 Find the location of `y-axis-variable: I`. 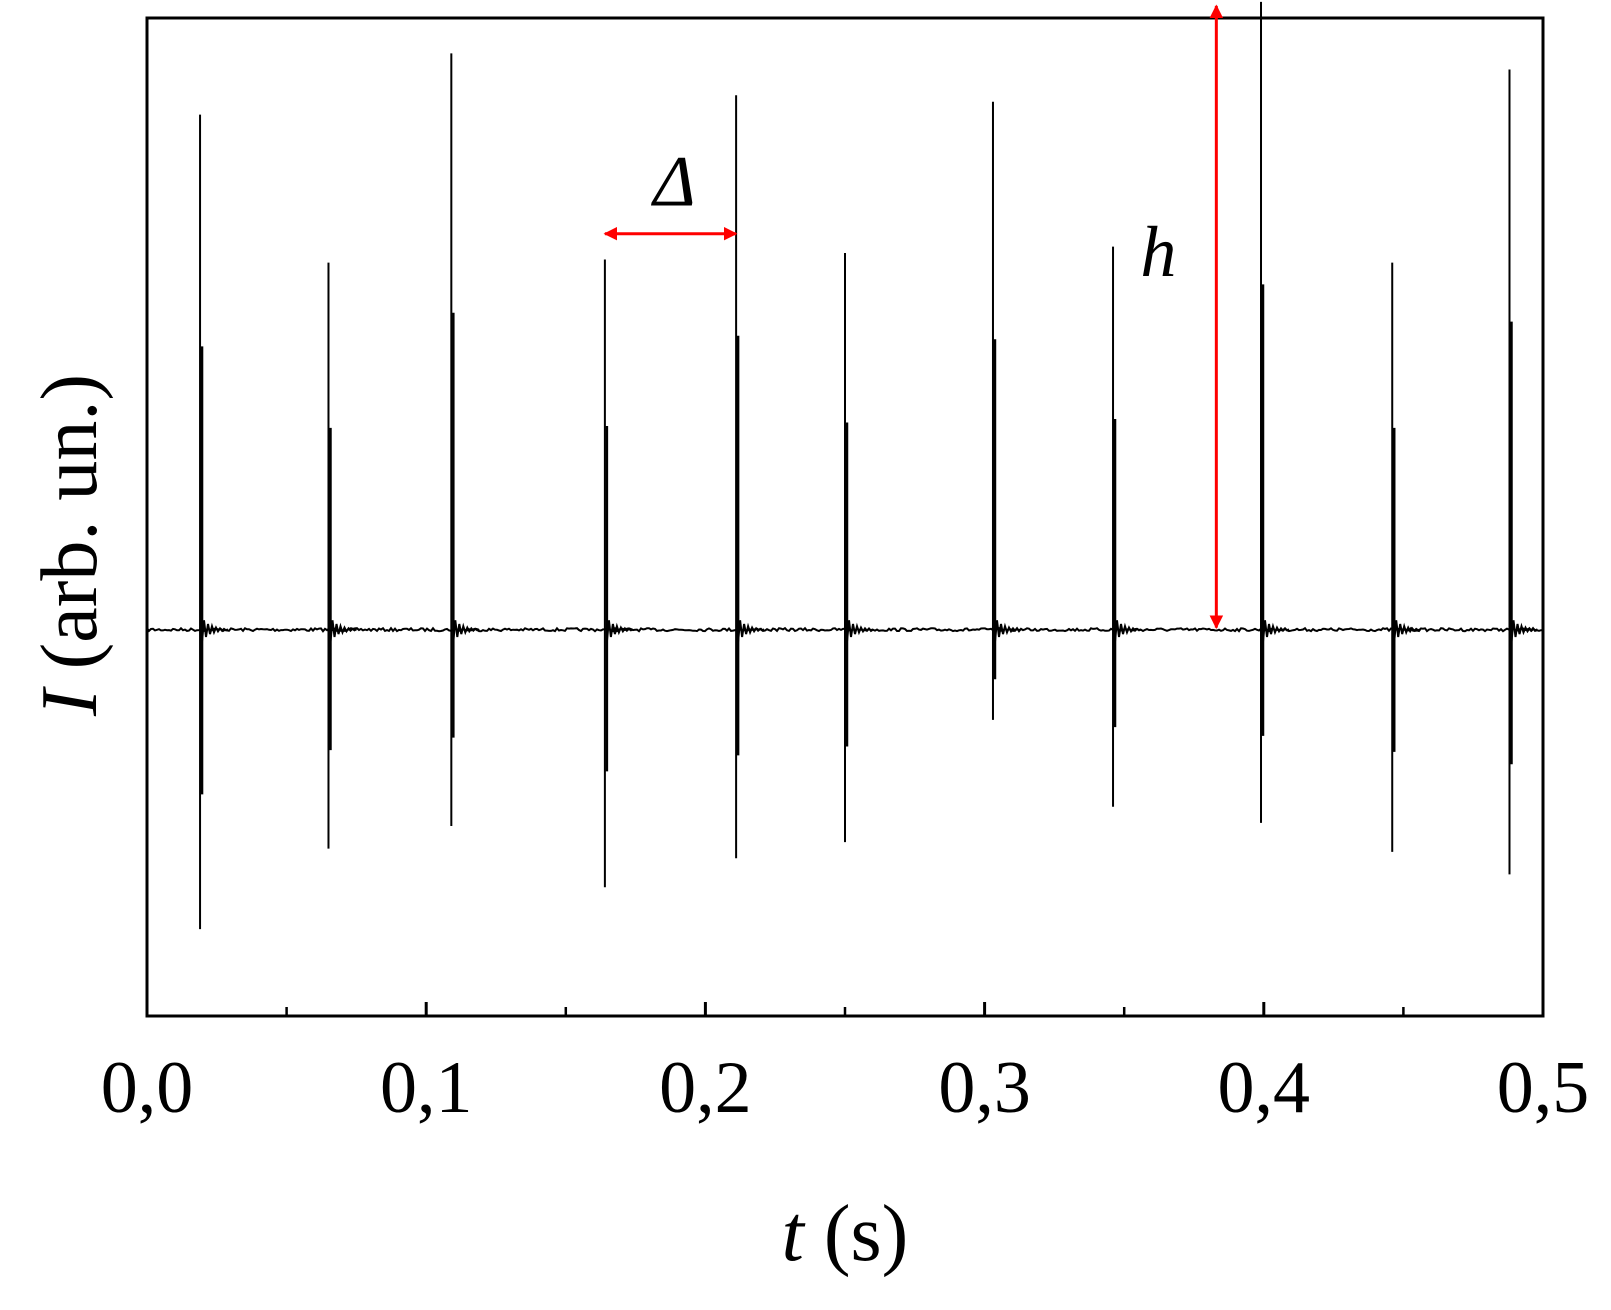

y-axis-variable: I is located at coordinates (70, 701).